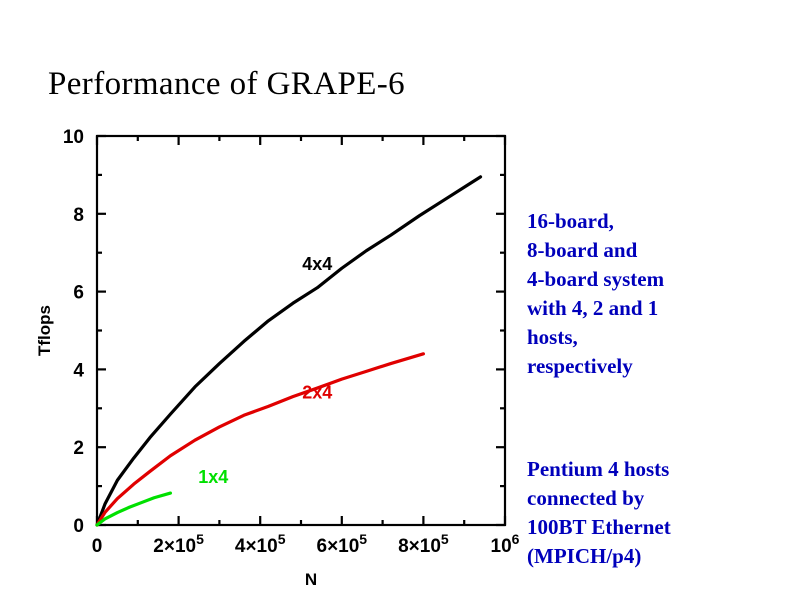  I want to click on y-axis-tick-label: 6, so click(78, 293).